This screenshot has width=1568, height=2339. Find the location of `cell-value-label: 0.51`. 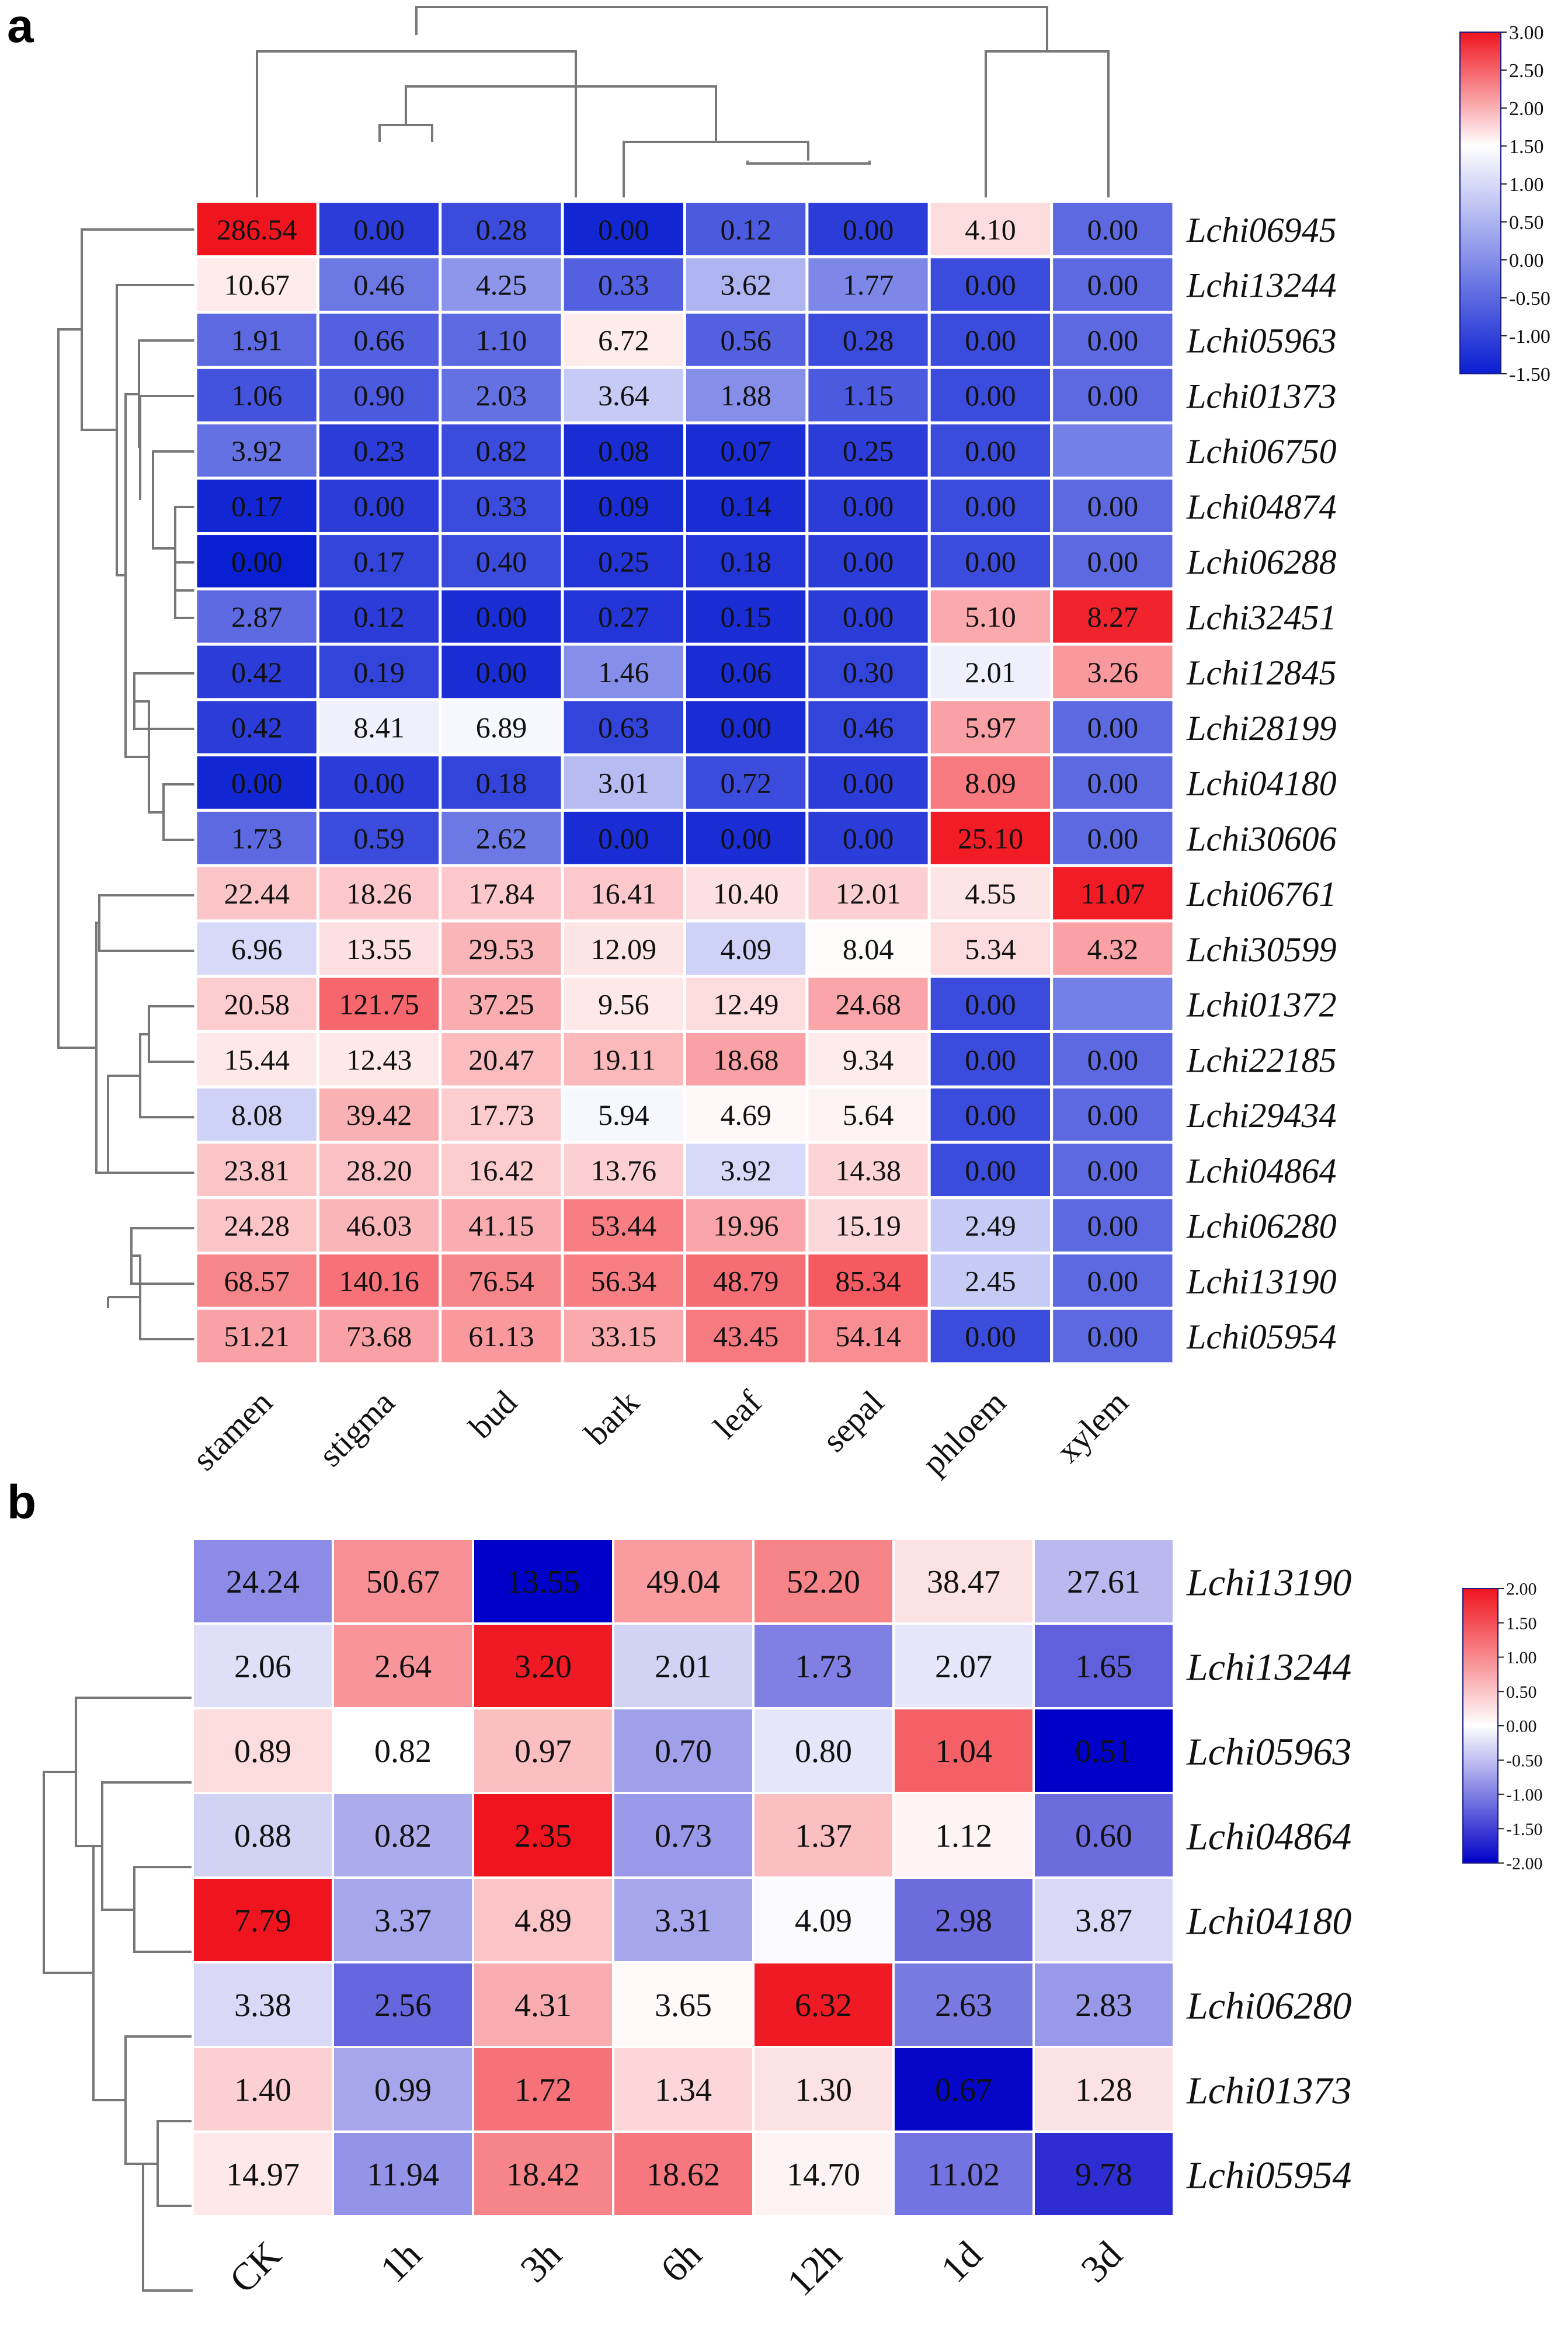

cell-value-label: 0.51 is located at coordinates (1103, 1751).